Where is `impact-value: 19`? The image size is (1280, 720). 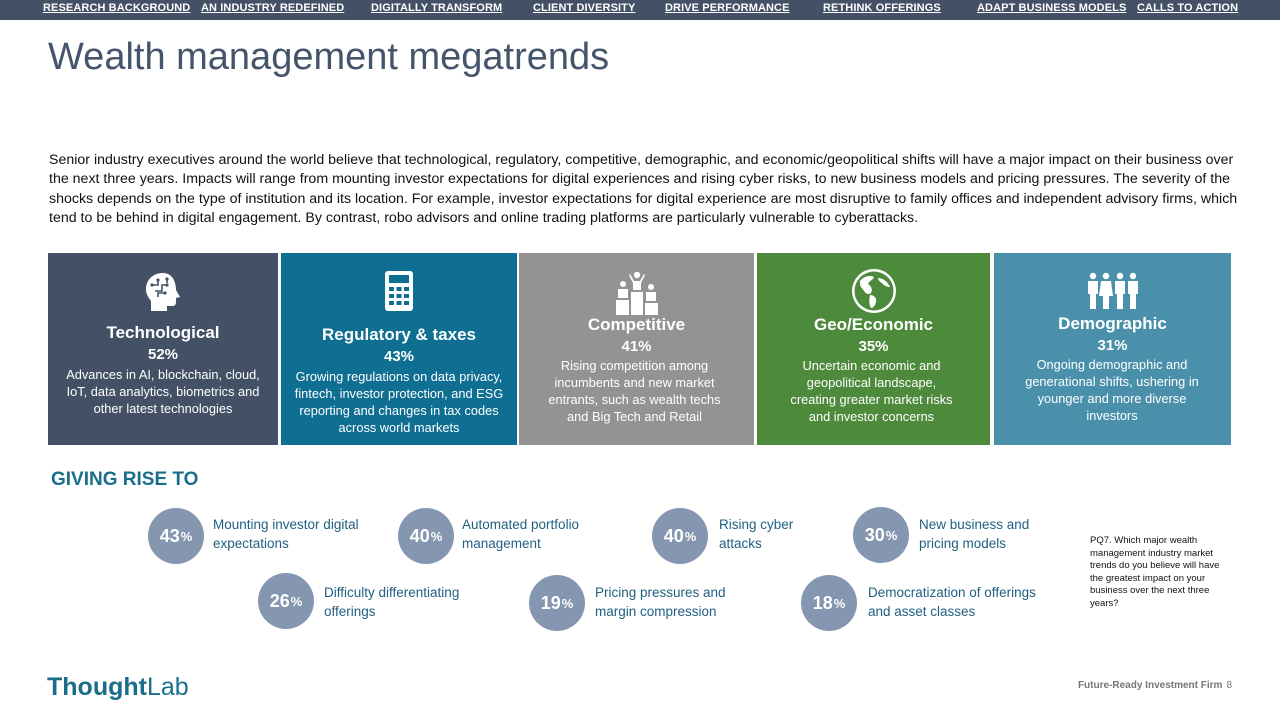
impact-value: 19 is located at coordinates (550, 602).